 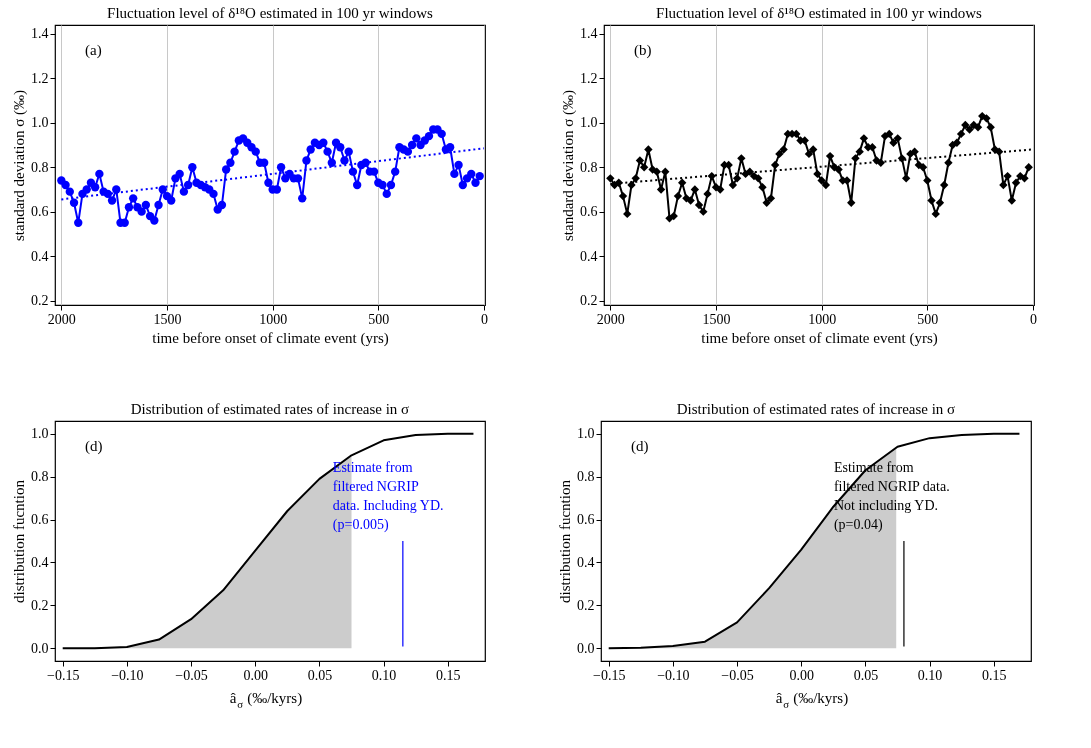 I want to click on annotation: (a), so click(x=93, y=50).